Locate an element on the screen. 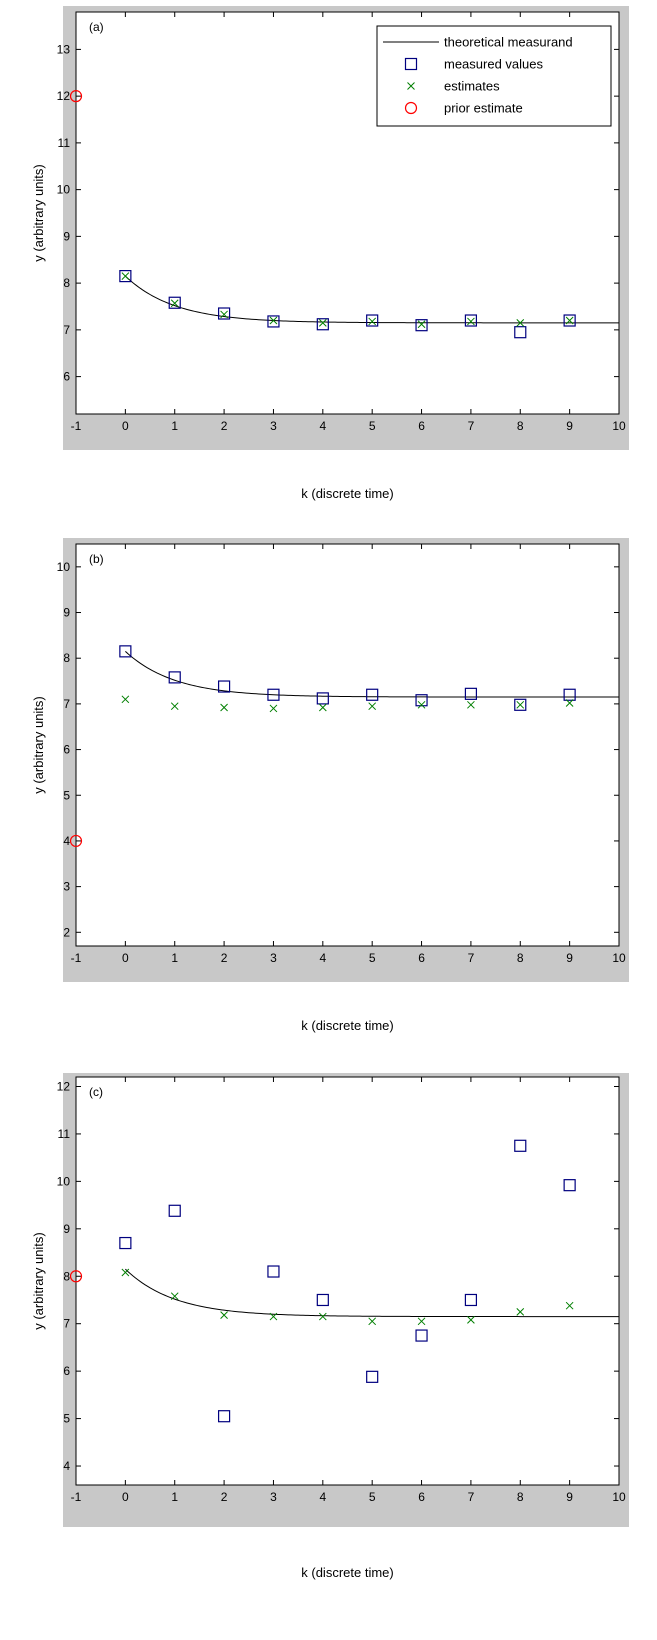 The image size is (657, 1640). panel-label: (a) is located at coordinates (96, 27).